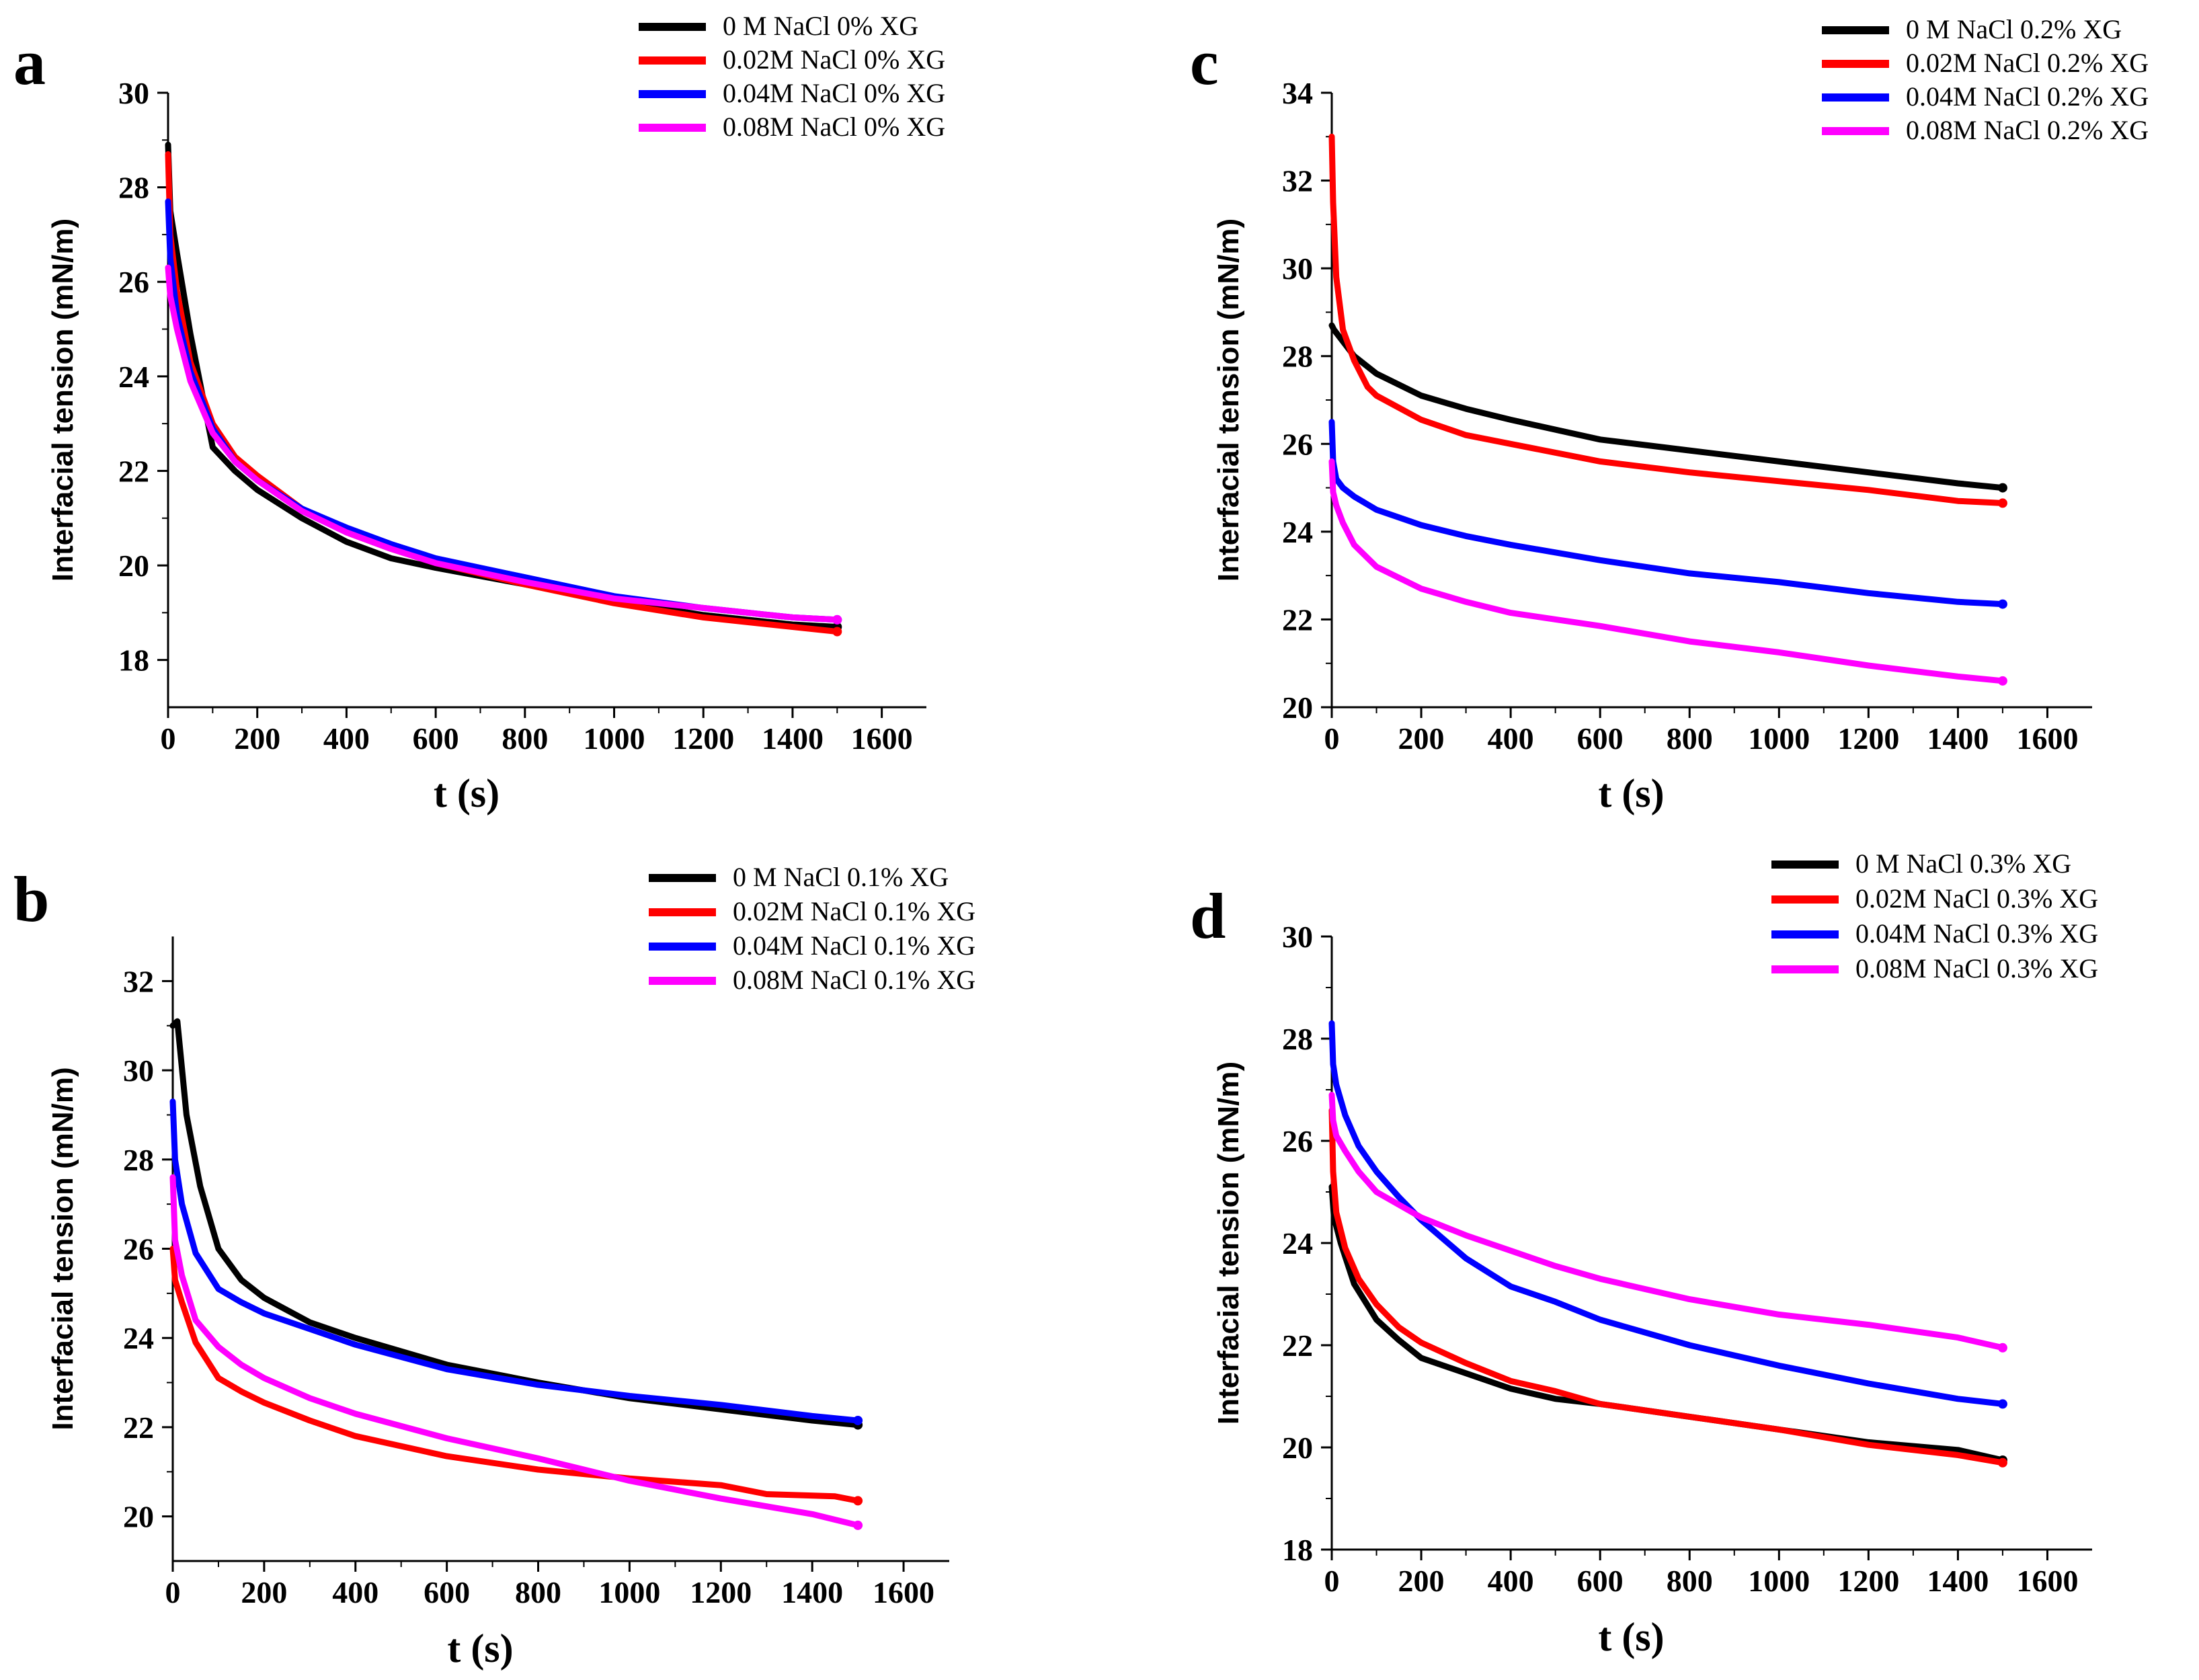 This screenshot has width=2199, height=1680. What do you see at coordinates (834, 93) in the screenshot?
I see `legend-label: 0.04M NaCl 0% XG` at bounding box center [834, 93].